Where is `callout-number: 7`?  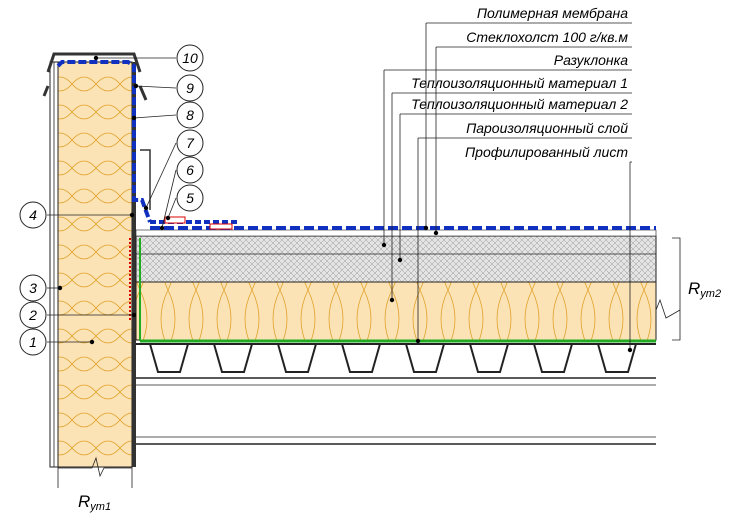 callout-number: 7 is located at coordinates (190, 143).